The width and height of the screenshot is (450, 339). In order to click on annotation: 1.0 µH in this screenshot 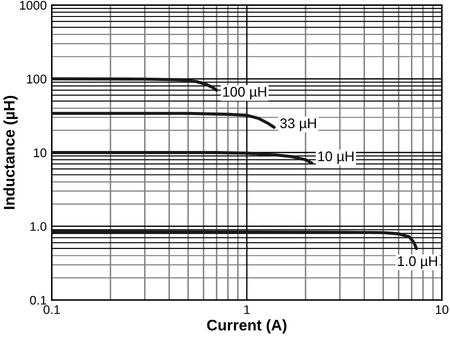, I will do `click(418, 262)`.